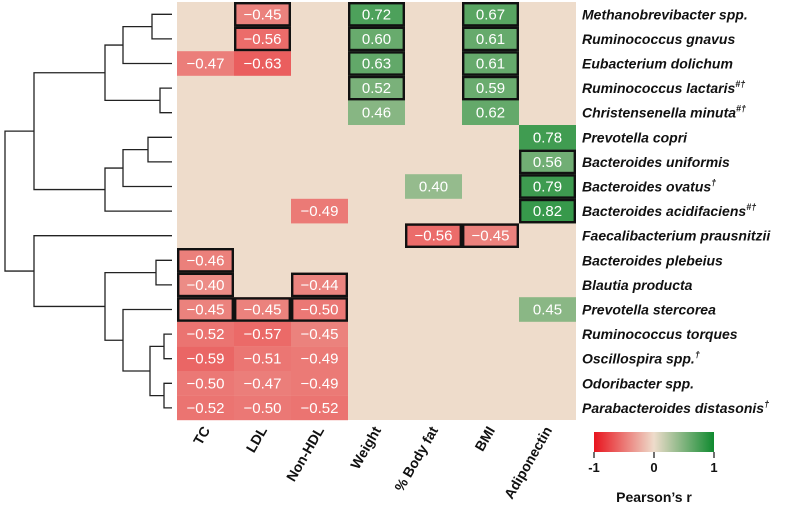 This screenshot has width=787, height=508. What do you see at coordinates (652, 260) in the screenshot?
I see `row-label: Bacteroides plebeius` at bounding box center [652, 260].